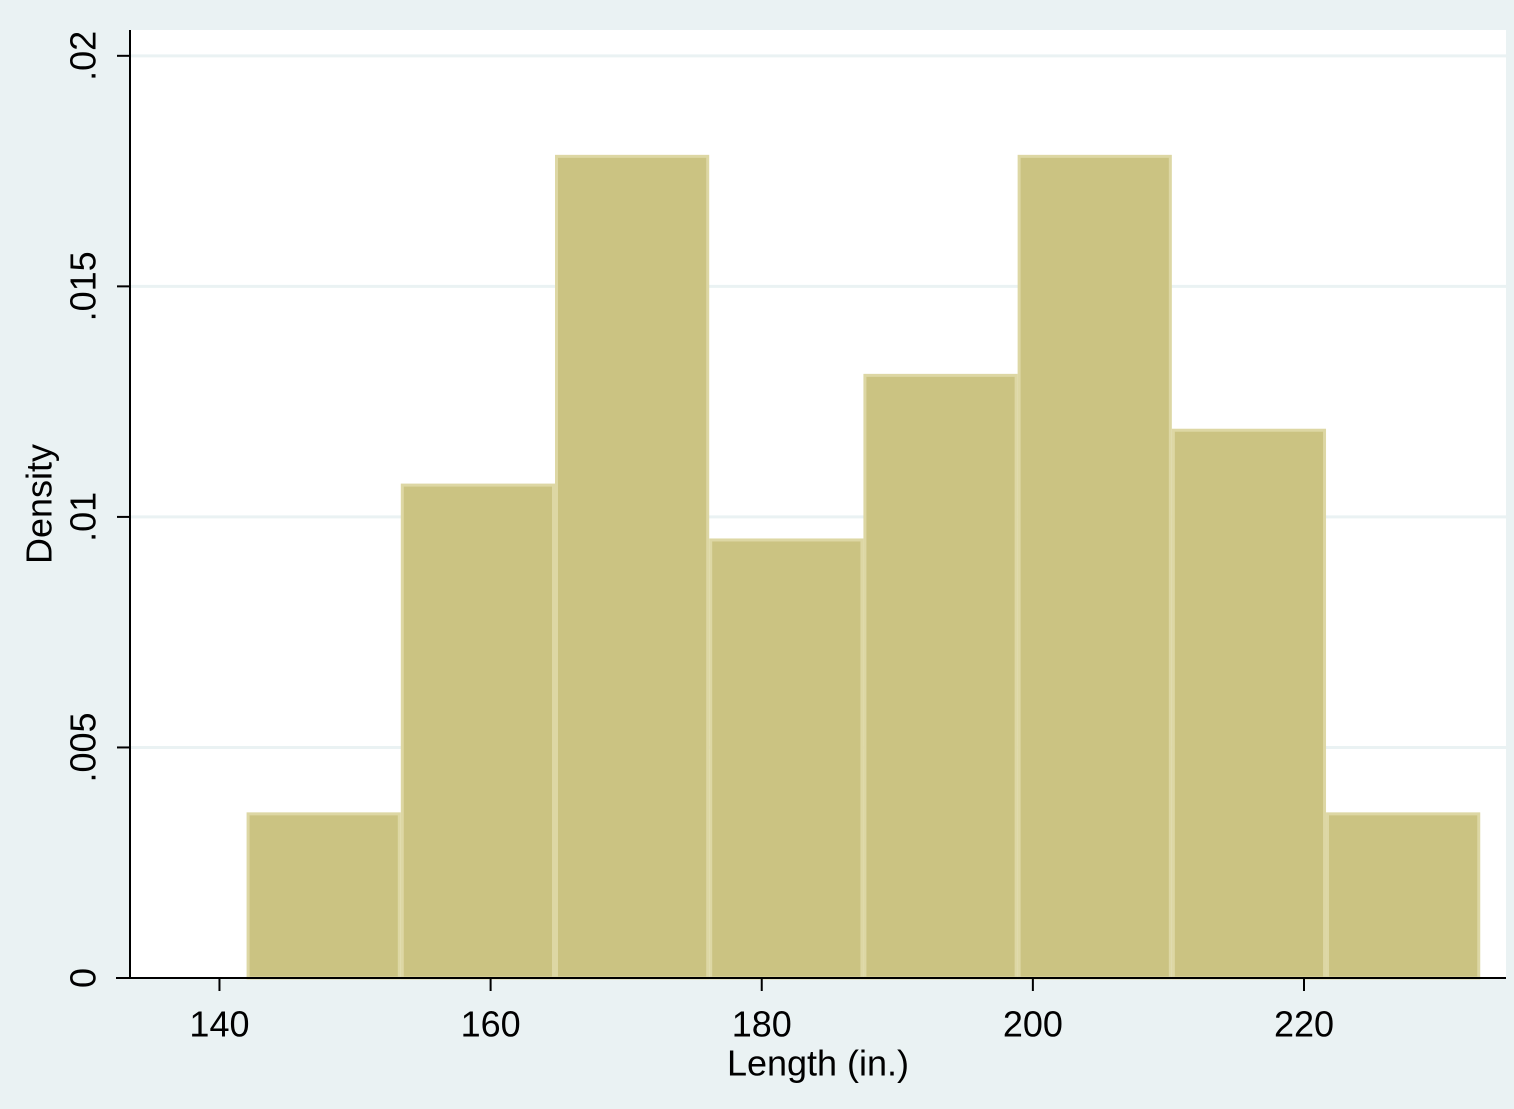 The image size is (1514, 1109). What do you see at coordinates (83, 286) in the screenshot?
I see `y-tick-label: .015` at bounding box center [83, 286].